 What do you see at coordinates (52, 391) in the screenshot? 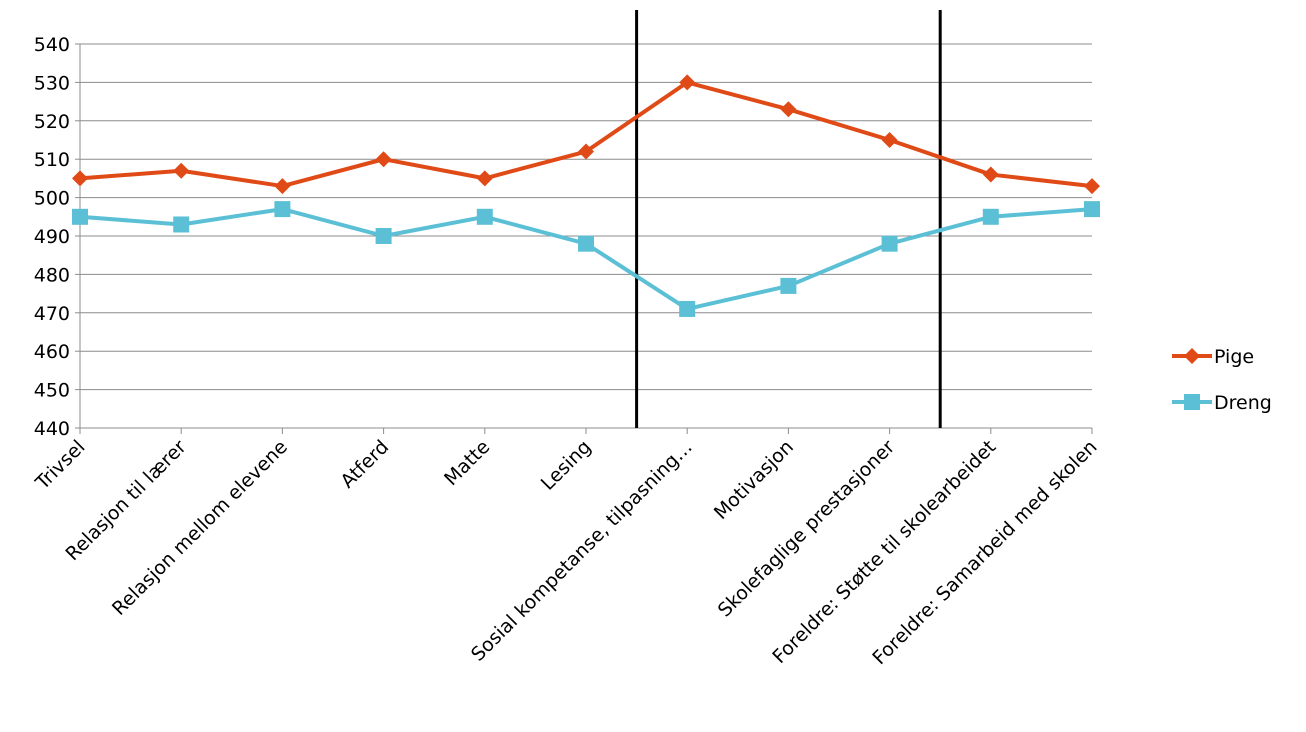
I see `y-tick-label: 450` at bounding box center [52, 391].